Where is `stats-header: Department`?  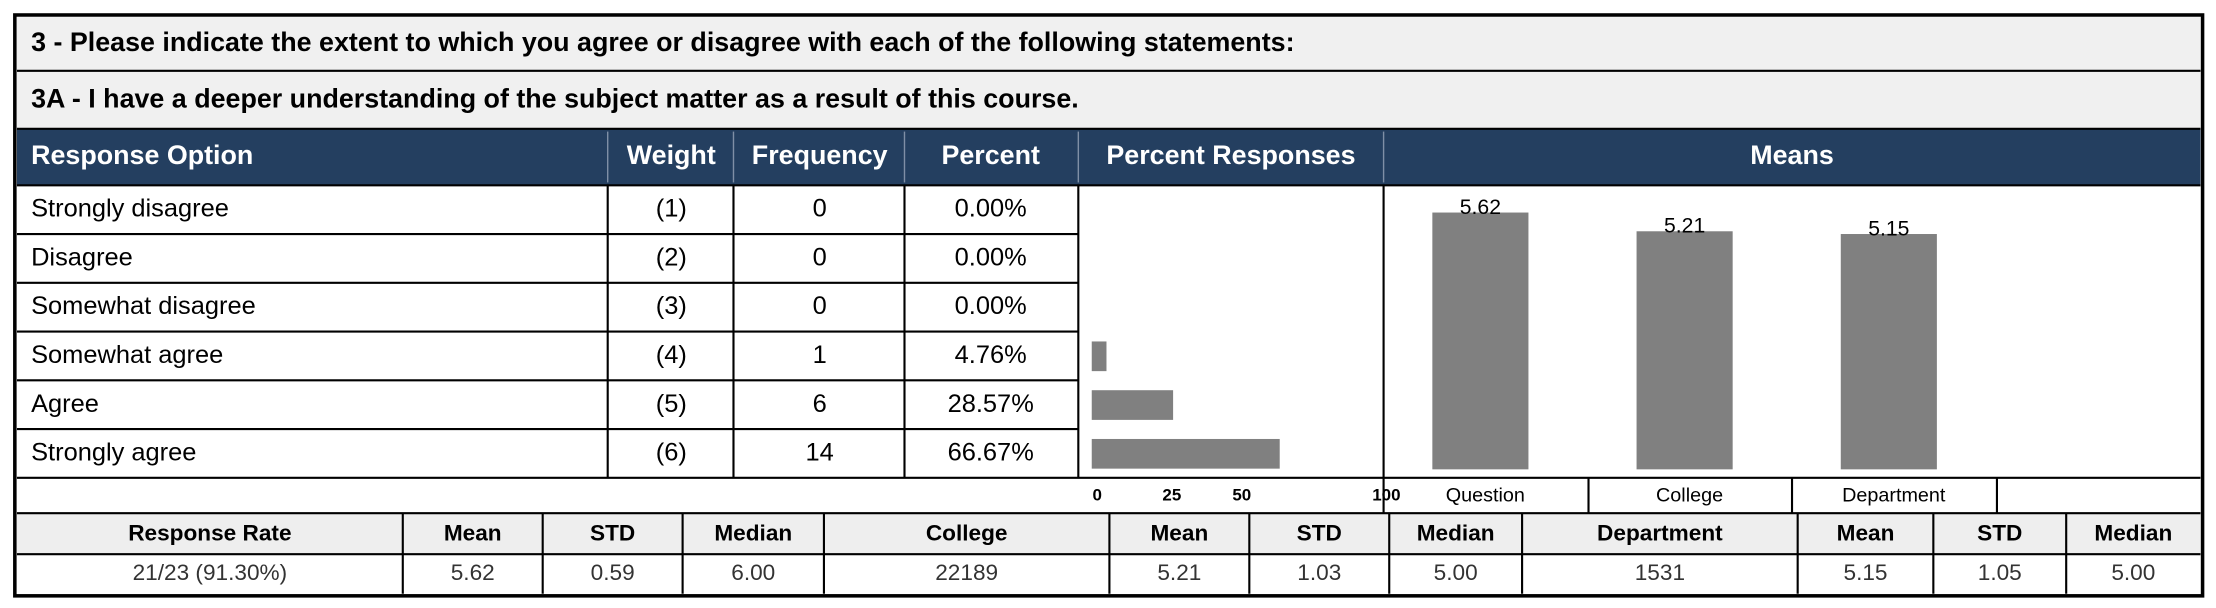
stats-header: Department is located at coordinates (1660, 532).